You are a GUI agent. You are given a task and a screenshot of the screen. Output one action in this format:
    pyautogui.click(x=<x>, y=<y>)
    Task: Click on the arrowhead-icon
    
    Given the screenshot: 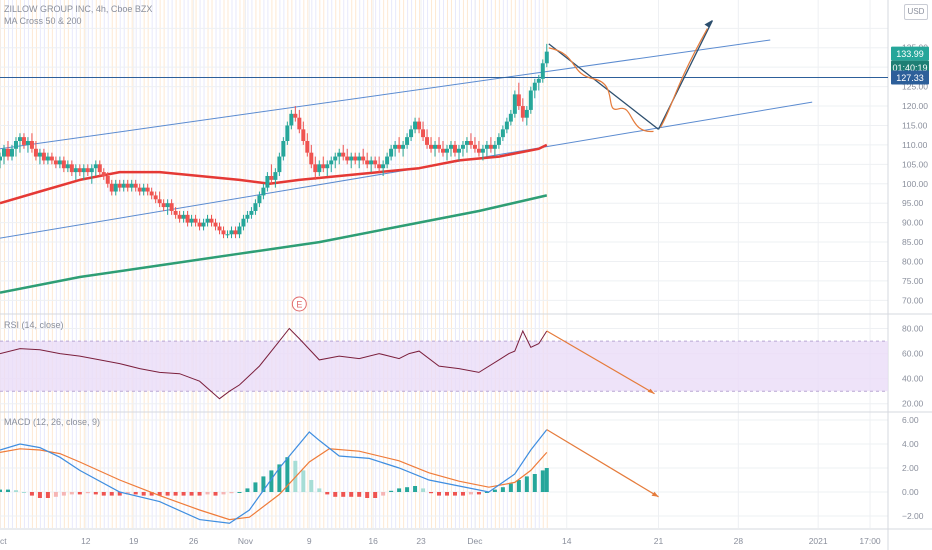 What is the action you would take?
    pyautogui.click(x=651, y=391)
    